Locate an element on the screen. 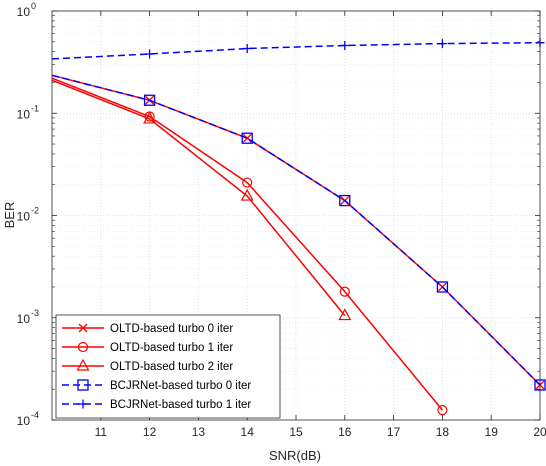  x-tick-label: 12 is located at coordinates (150, 432).